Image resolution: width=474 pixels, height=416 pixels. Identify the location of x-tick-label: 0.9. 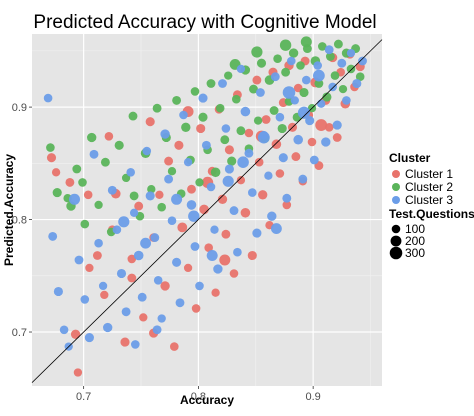
(312, 397).